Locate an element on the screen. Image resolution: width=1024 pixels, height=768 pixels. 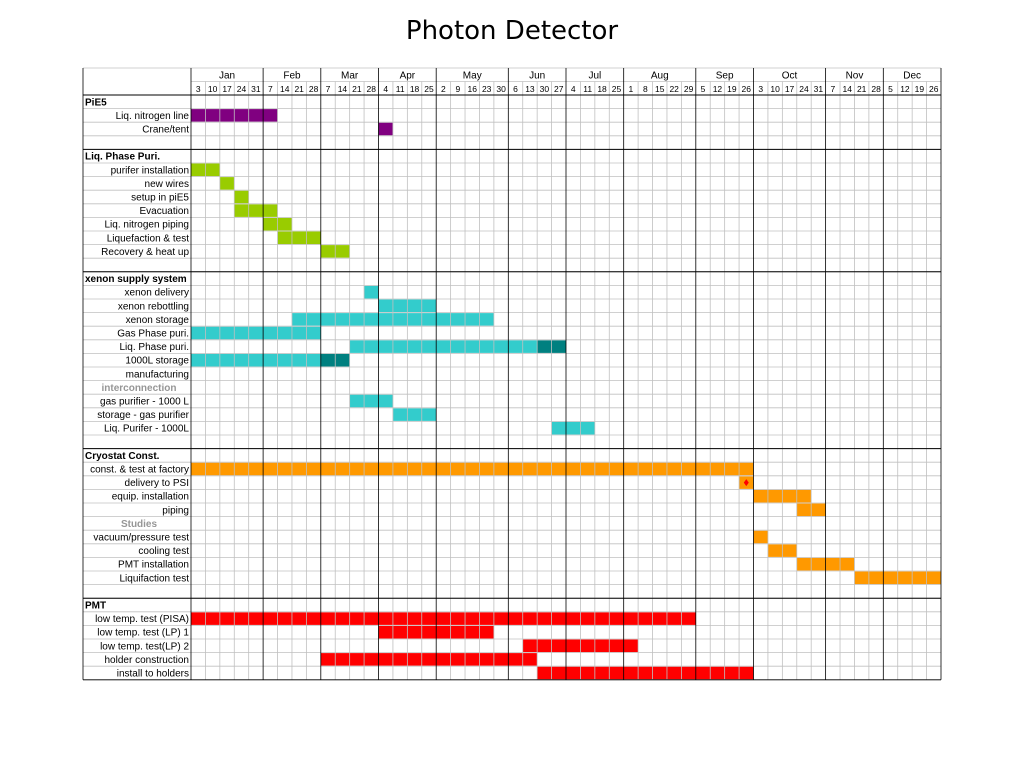
month-label: Oct is located at coordinates (790, 76).